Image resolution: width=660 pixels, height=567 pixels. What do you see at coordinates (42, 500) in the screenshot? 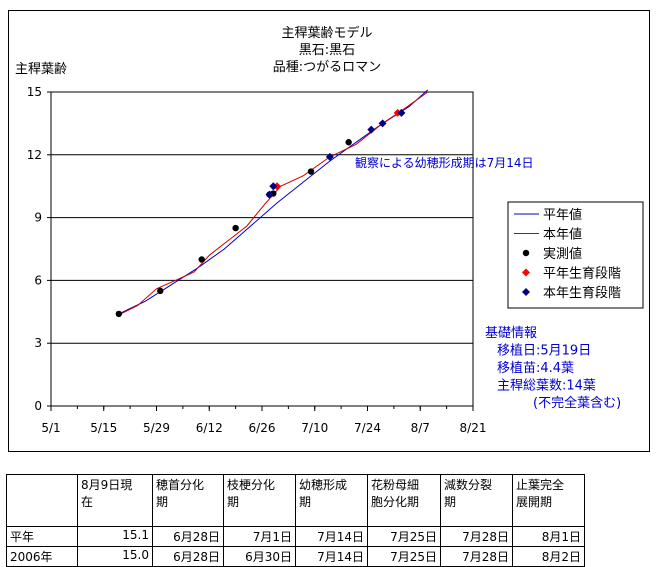
I see `header-cell` at bounding box center [42, 500].